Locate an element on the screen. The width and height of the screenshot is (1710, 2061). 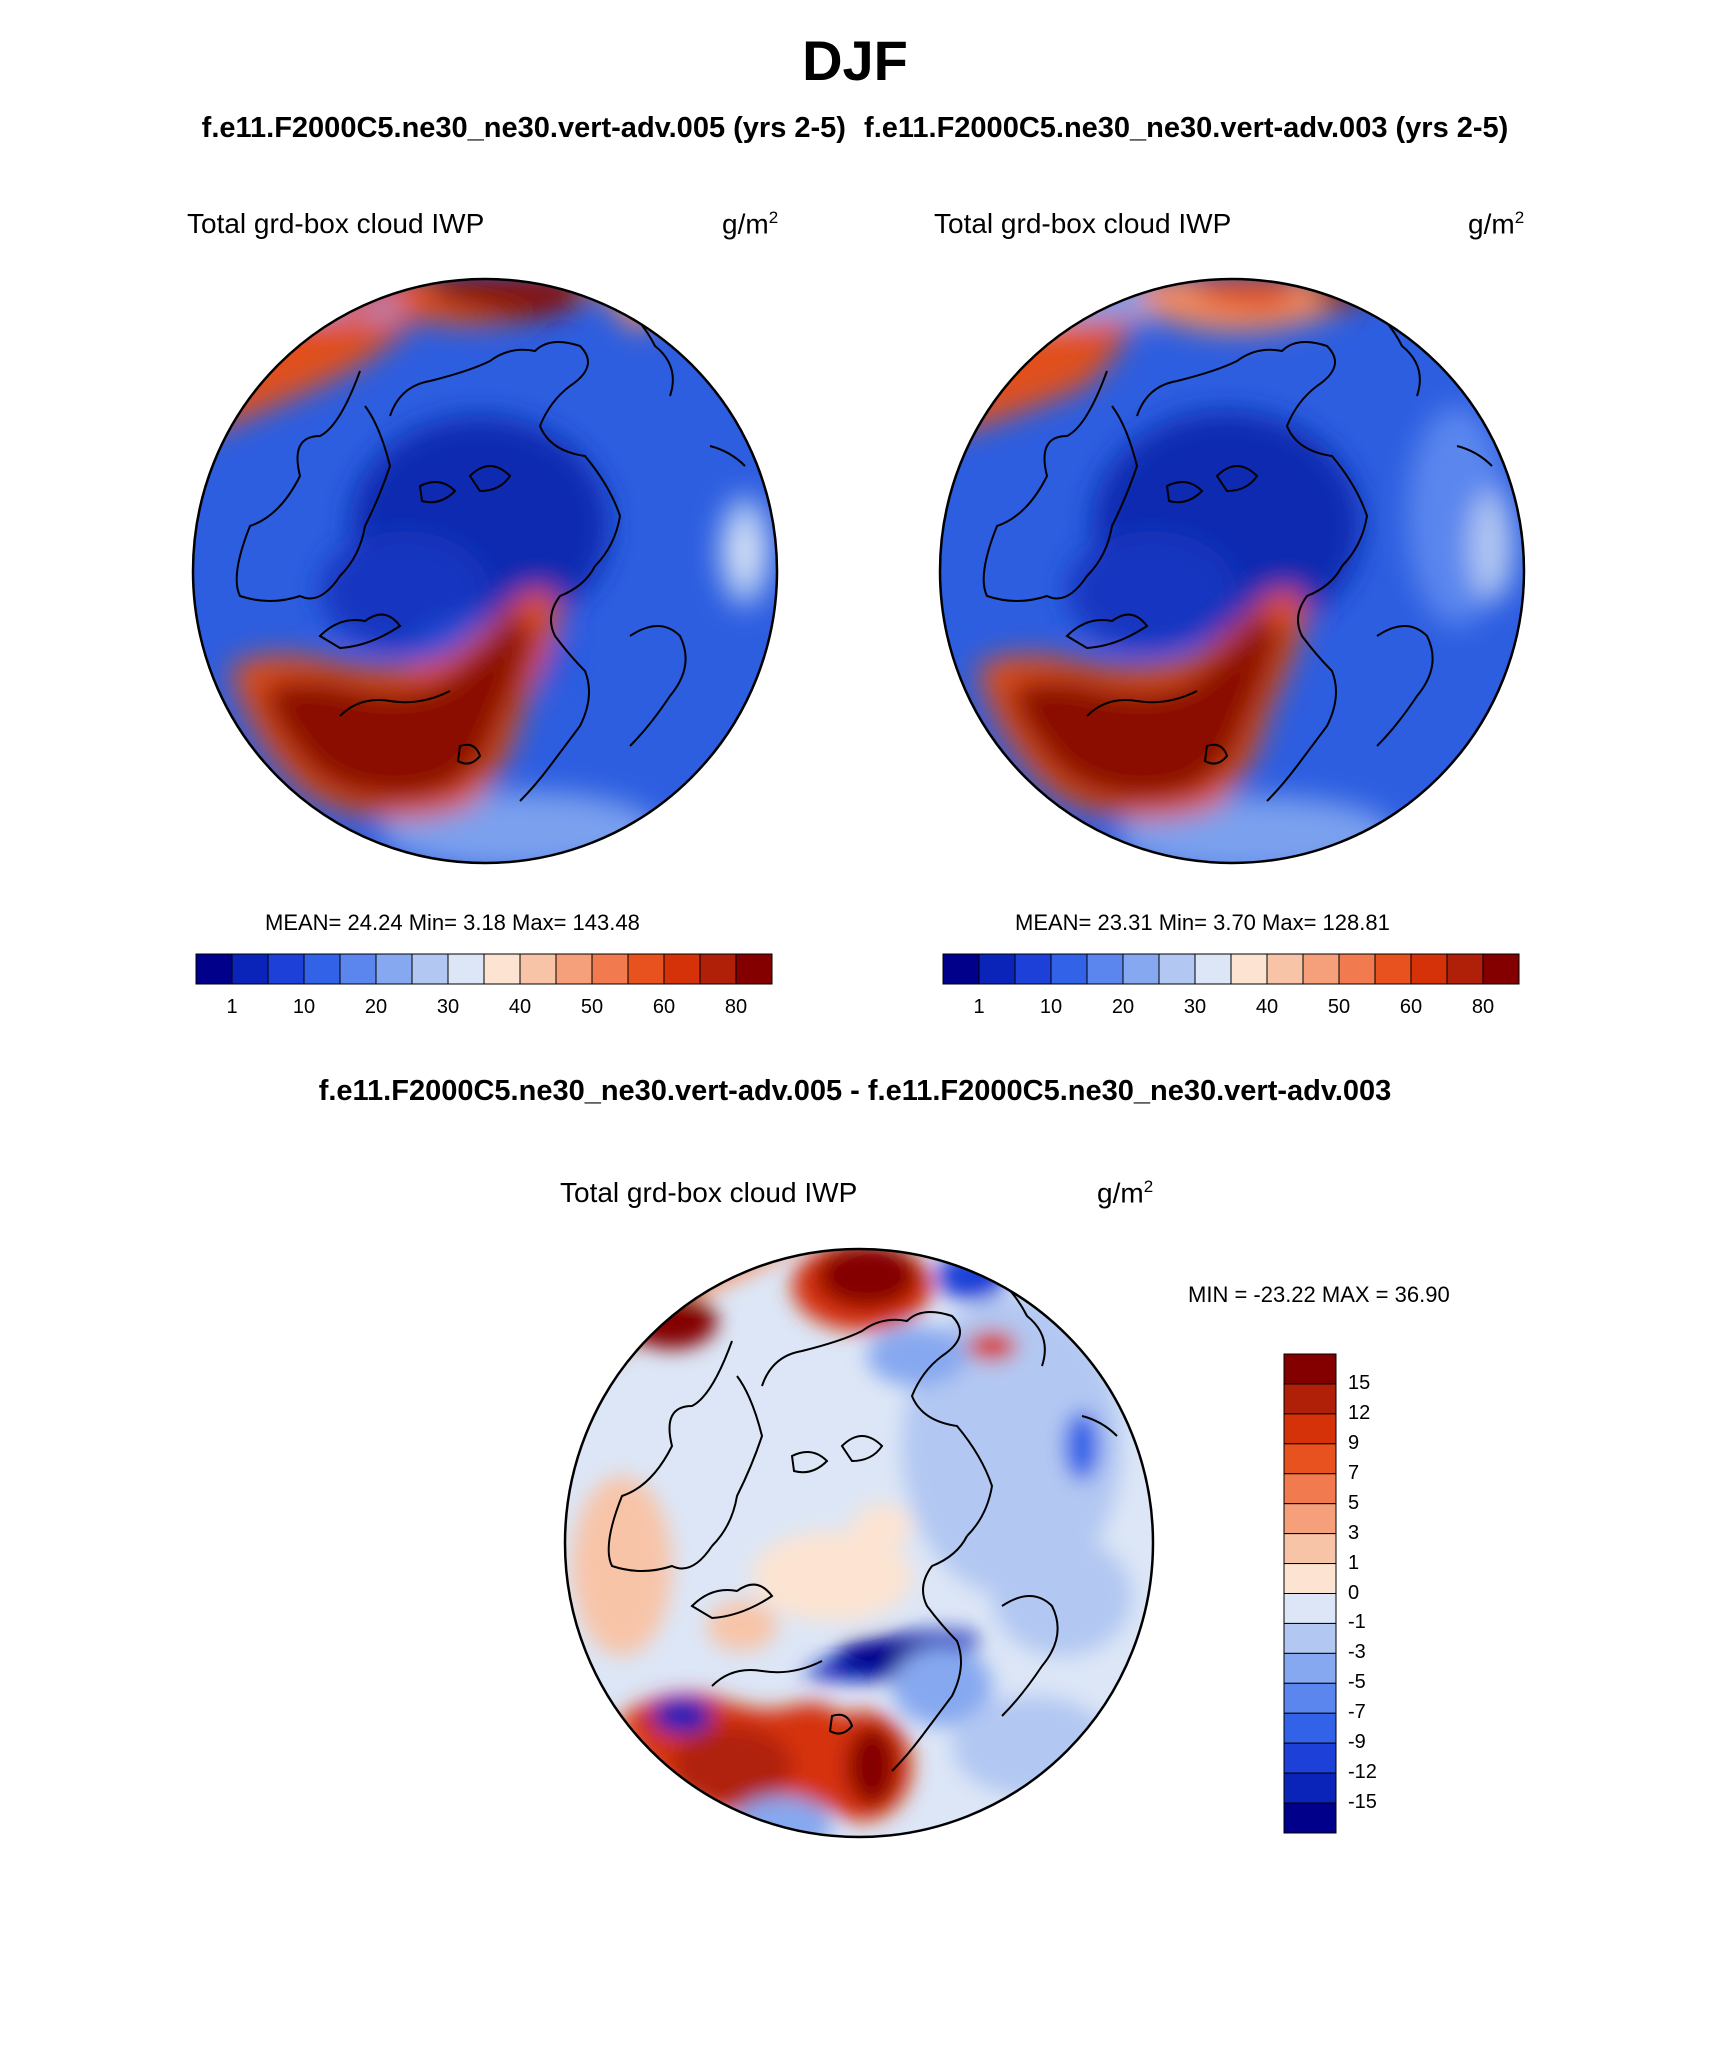
p2-label: 80 is located at coordinates (1483, 1007).